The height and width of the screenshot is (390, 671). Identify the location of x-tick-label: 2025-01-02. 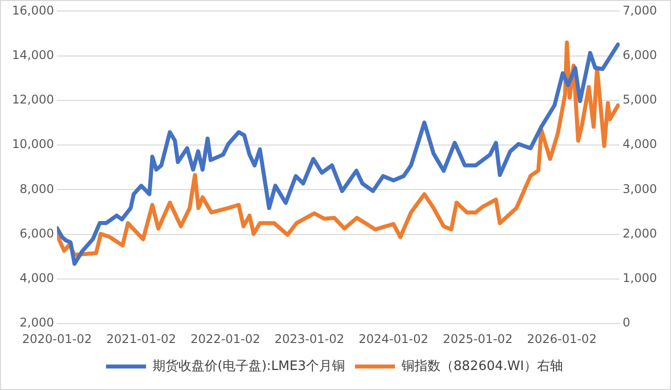
(477, 339).